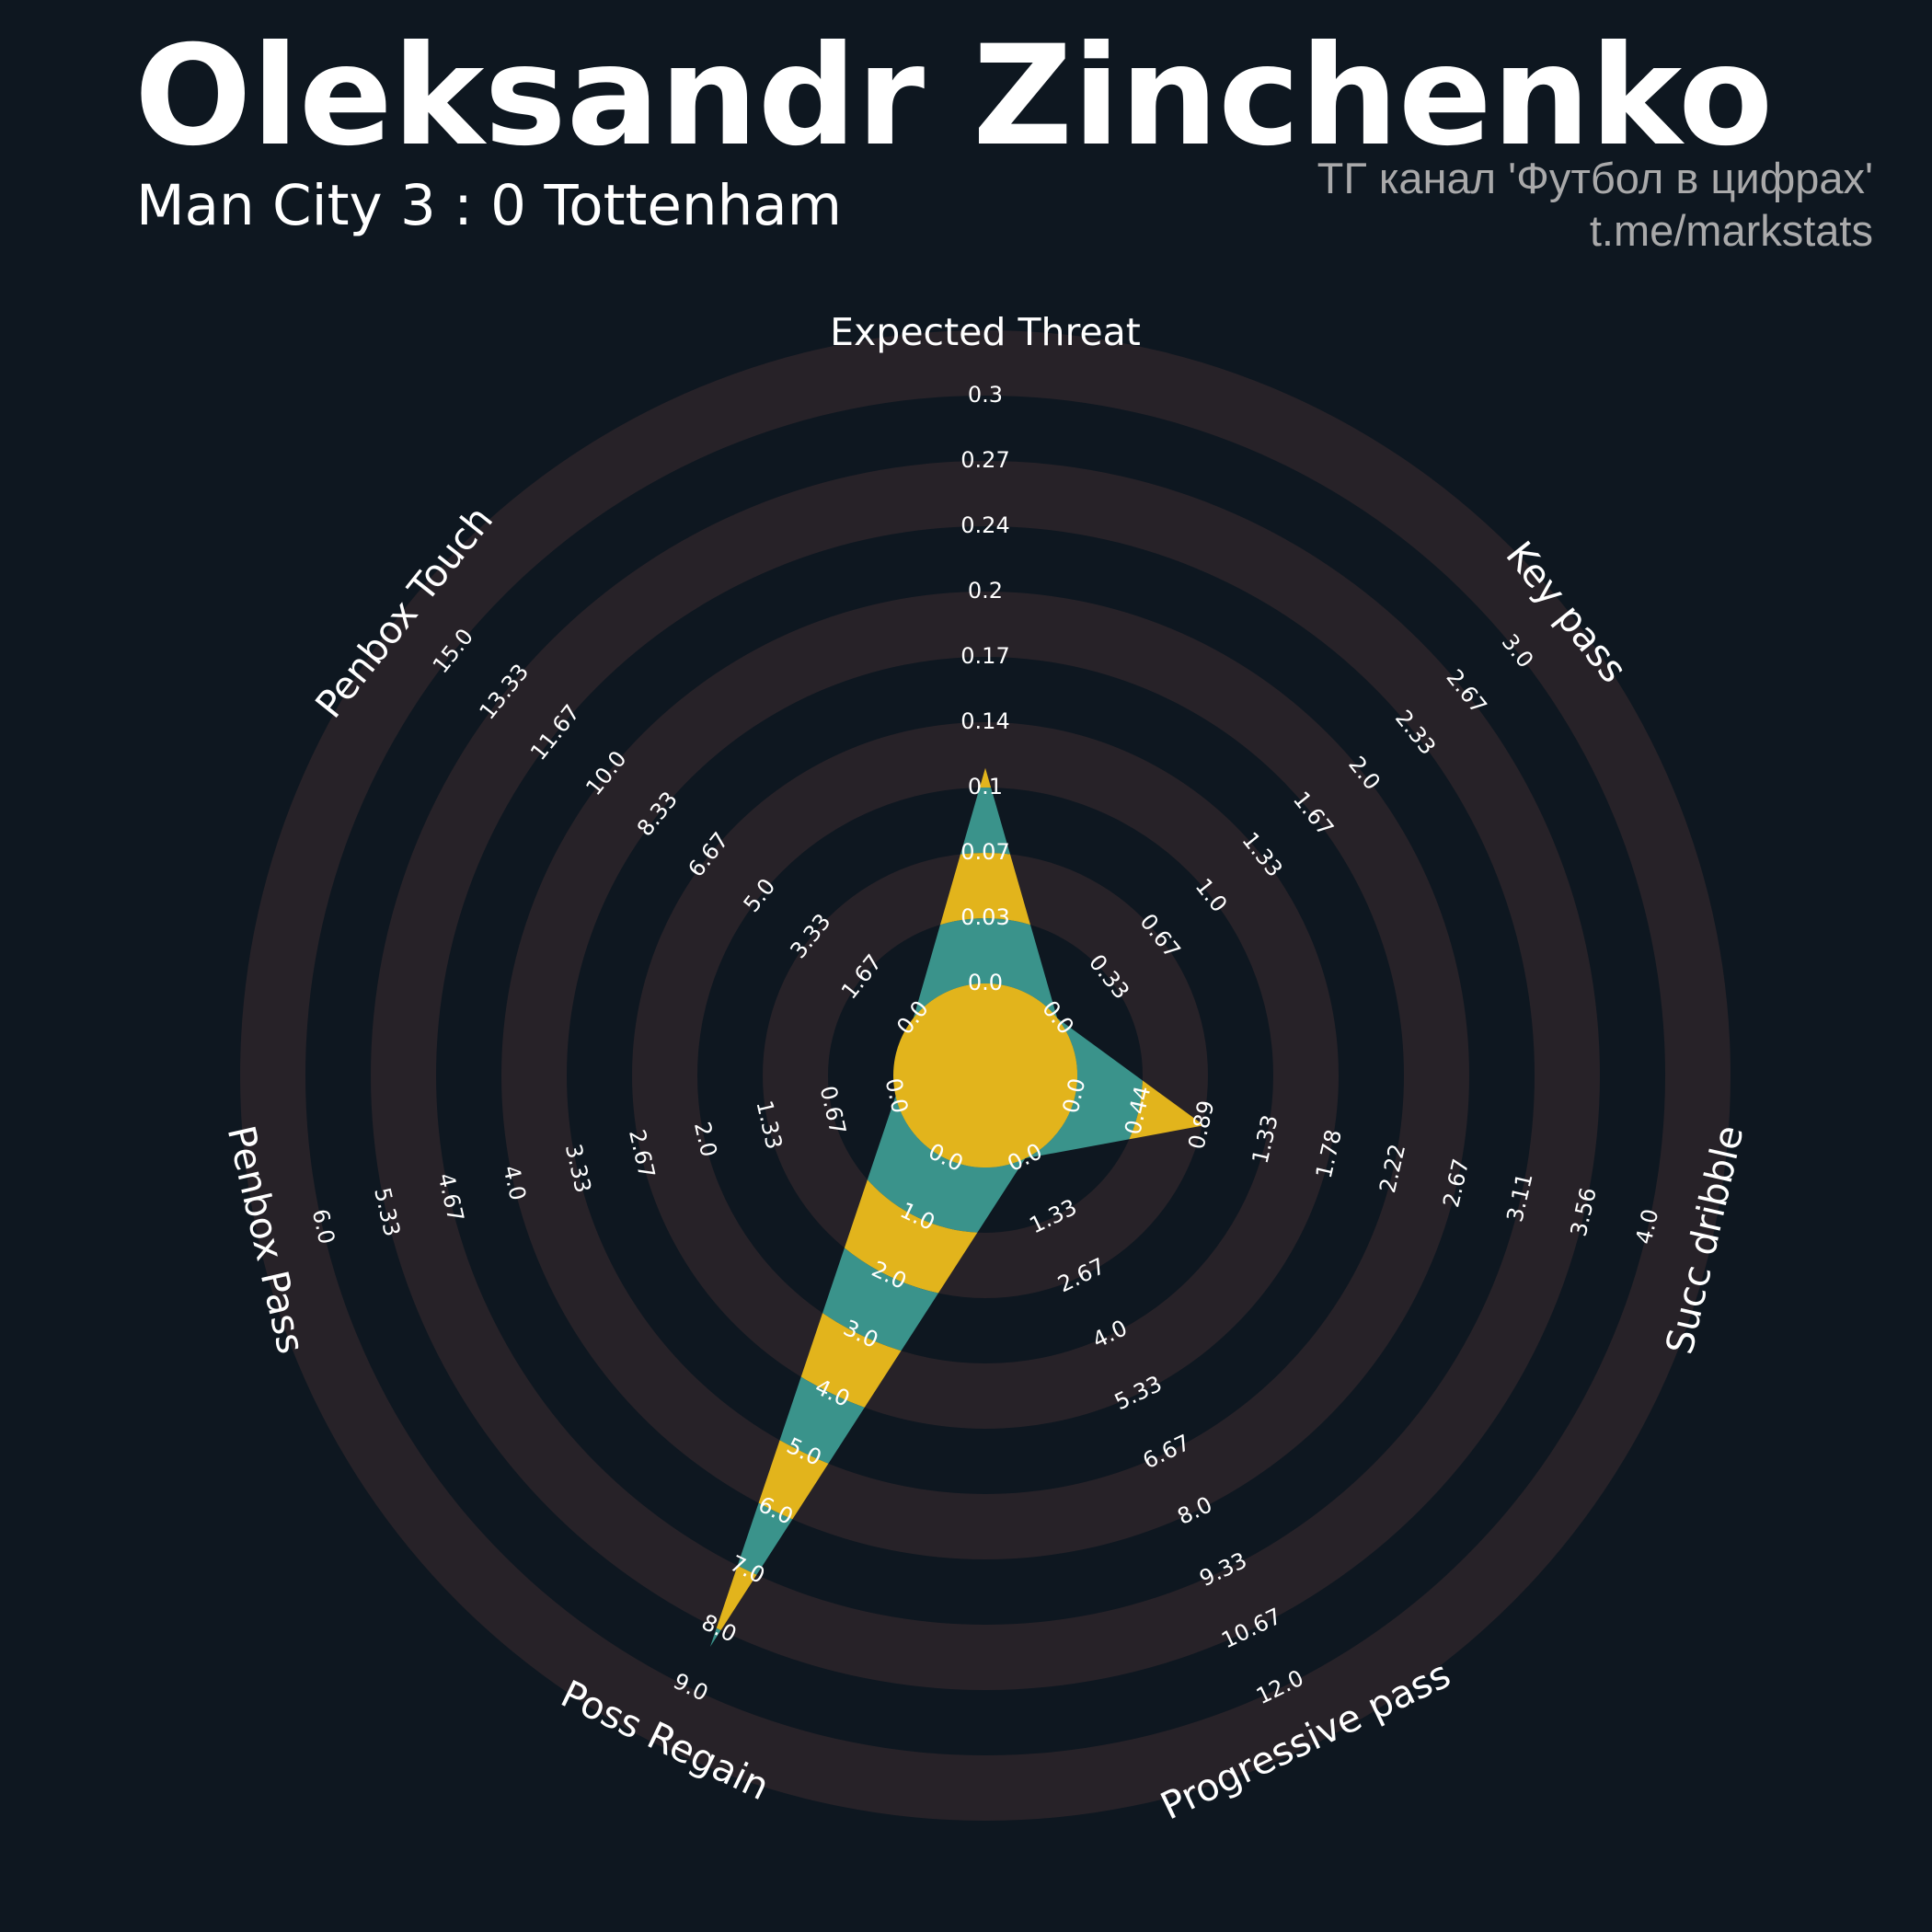 The width and height of the screenshot is (1932, 1932). Describe the element at coordinates (1731, 231) in the screenshot. I see `credit-link: t.me/markstats` at that location.